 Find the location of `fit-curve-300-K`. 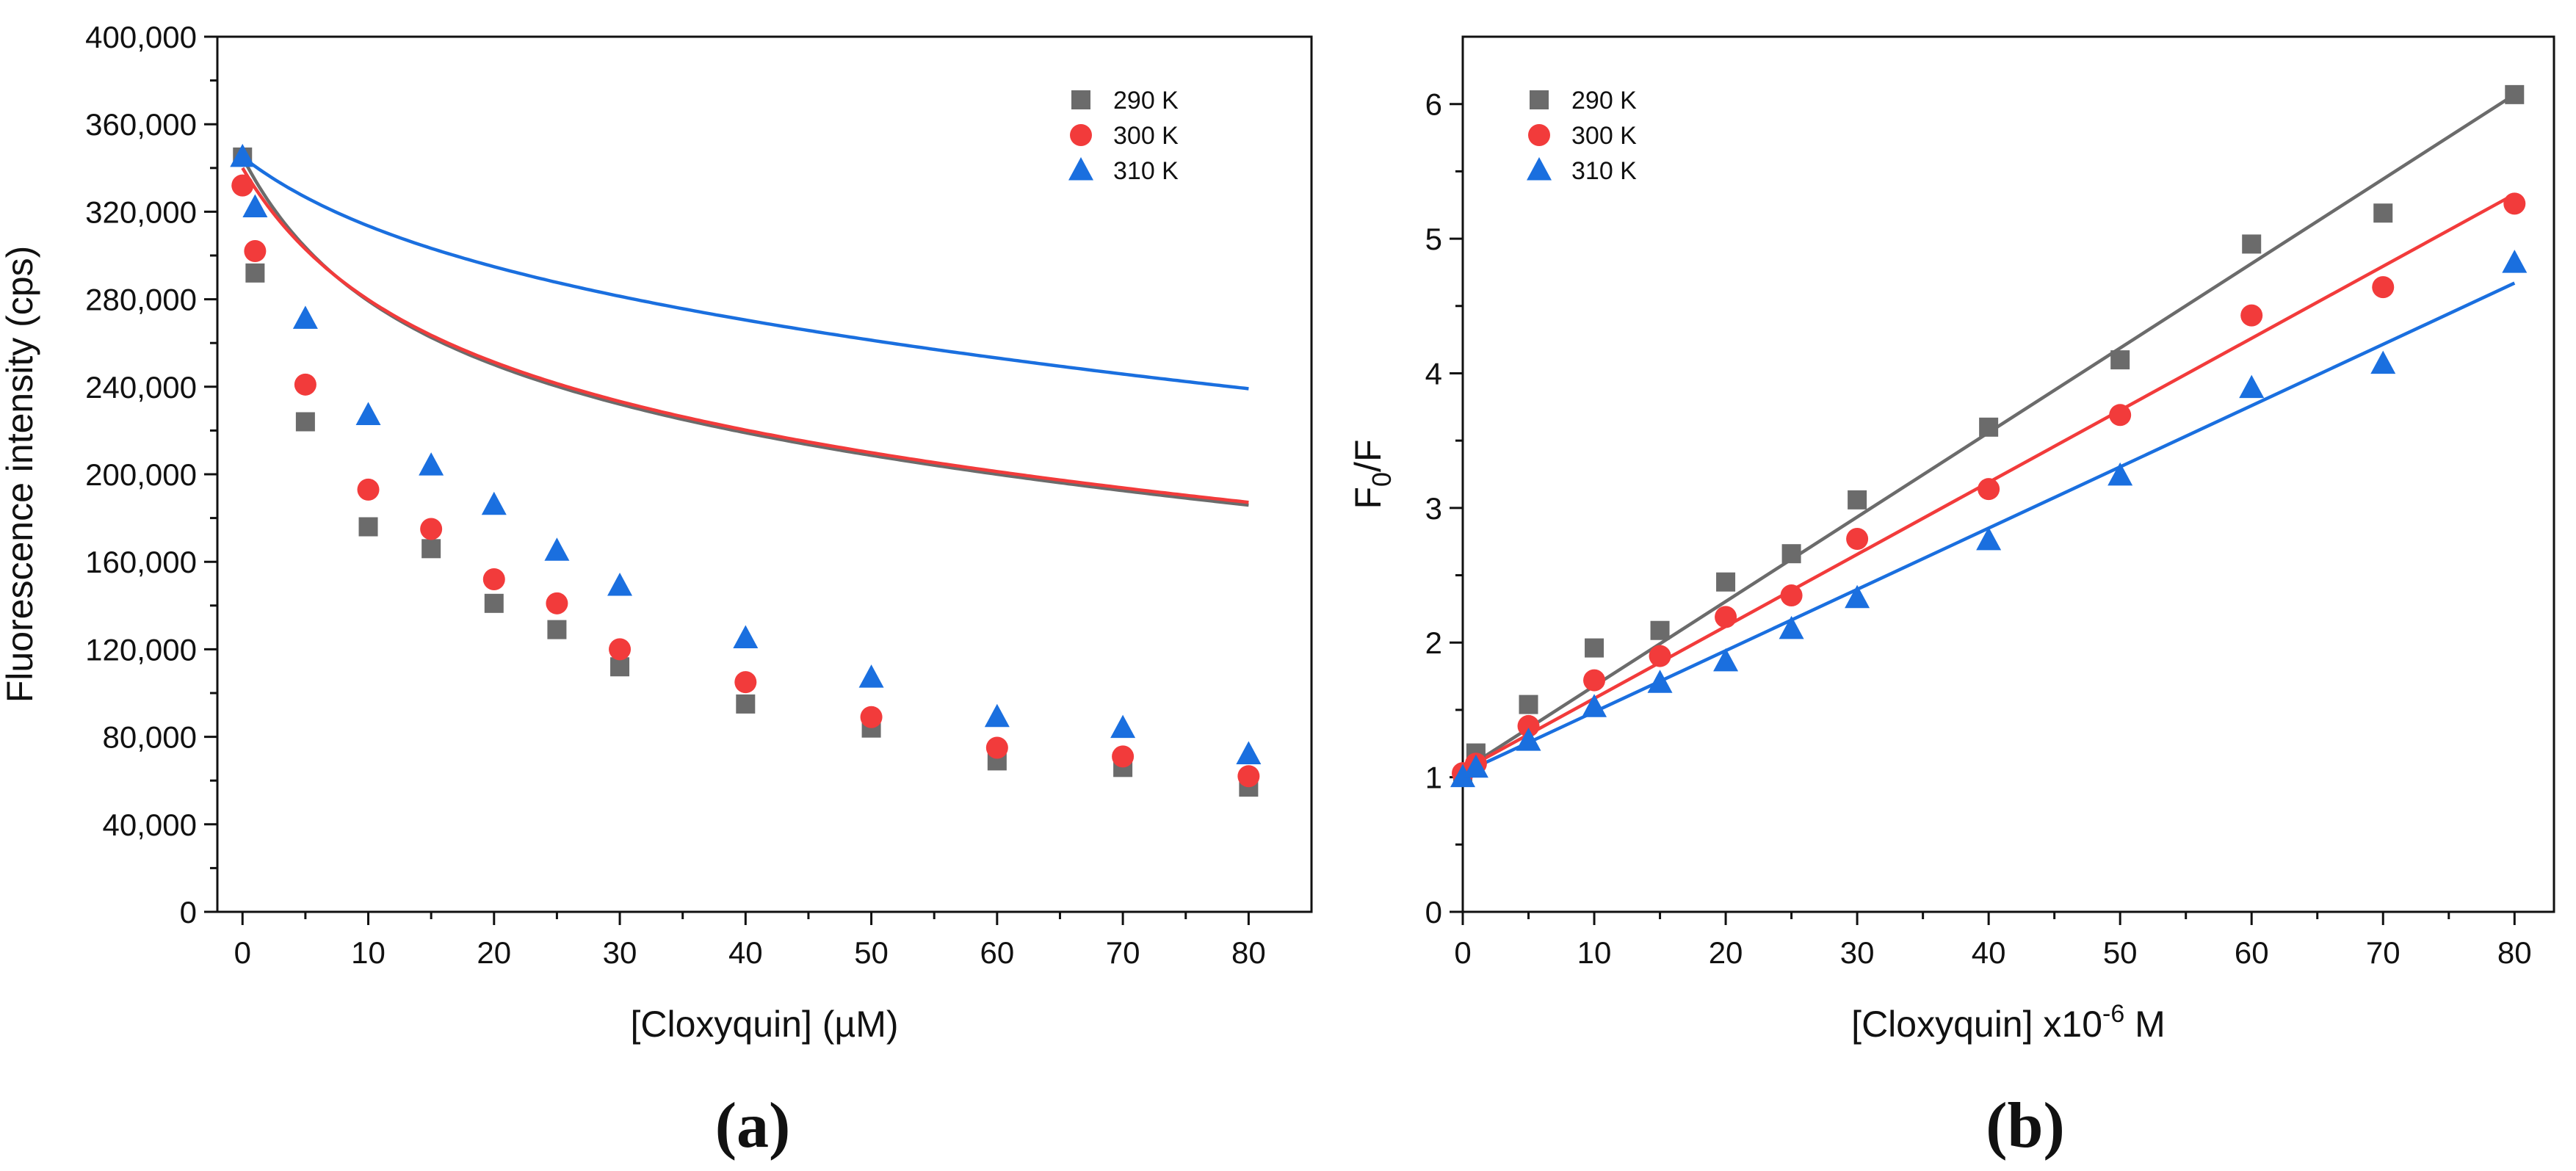

fit-curve-300-K is located at coordinates (745, 335).